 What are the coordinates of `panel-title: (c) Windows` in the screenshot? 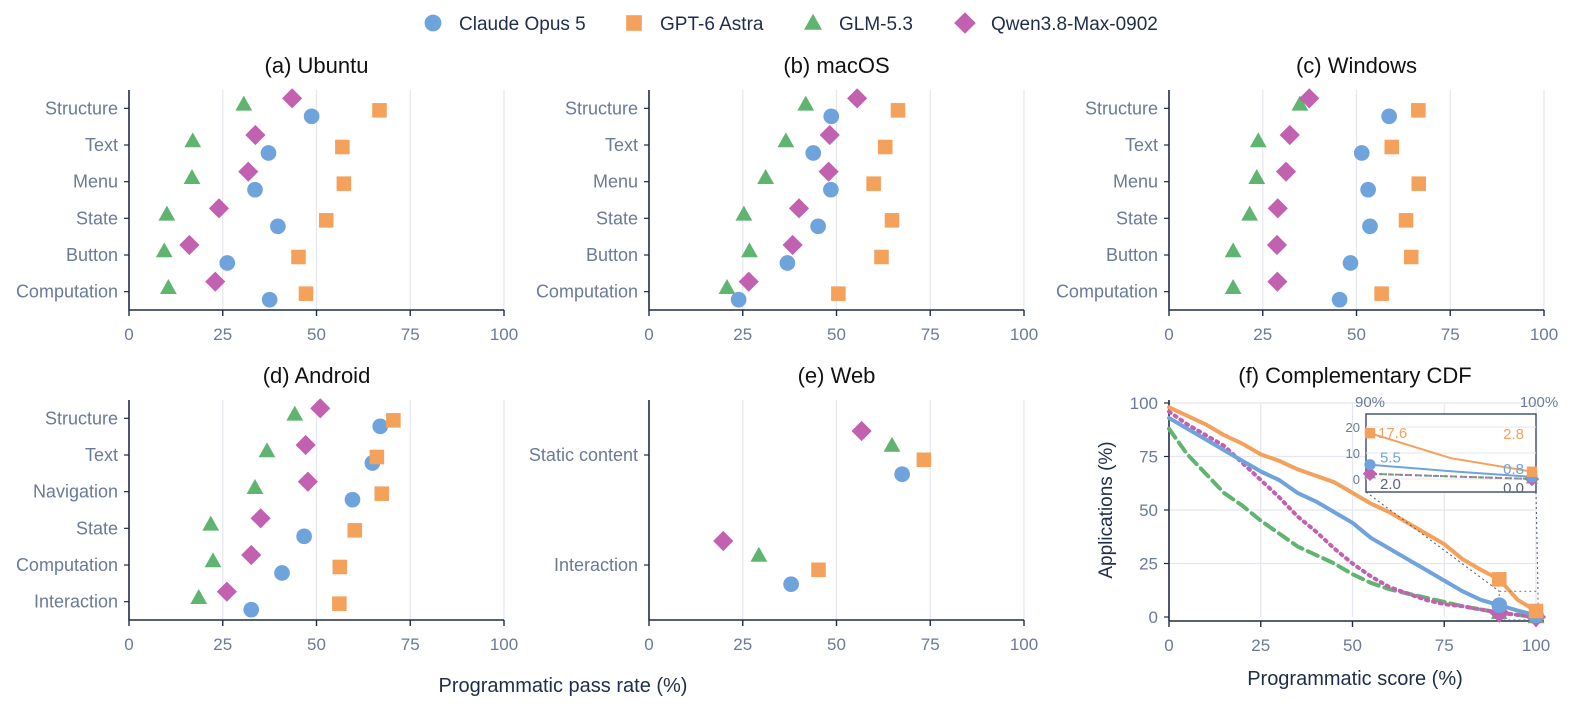 It's located at (1356, 65).